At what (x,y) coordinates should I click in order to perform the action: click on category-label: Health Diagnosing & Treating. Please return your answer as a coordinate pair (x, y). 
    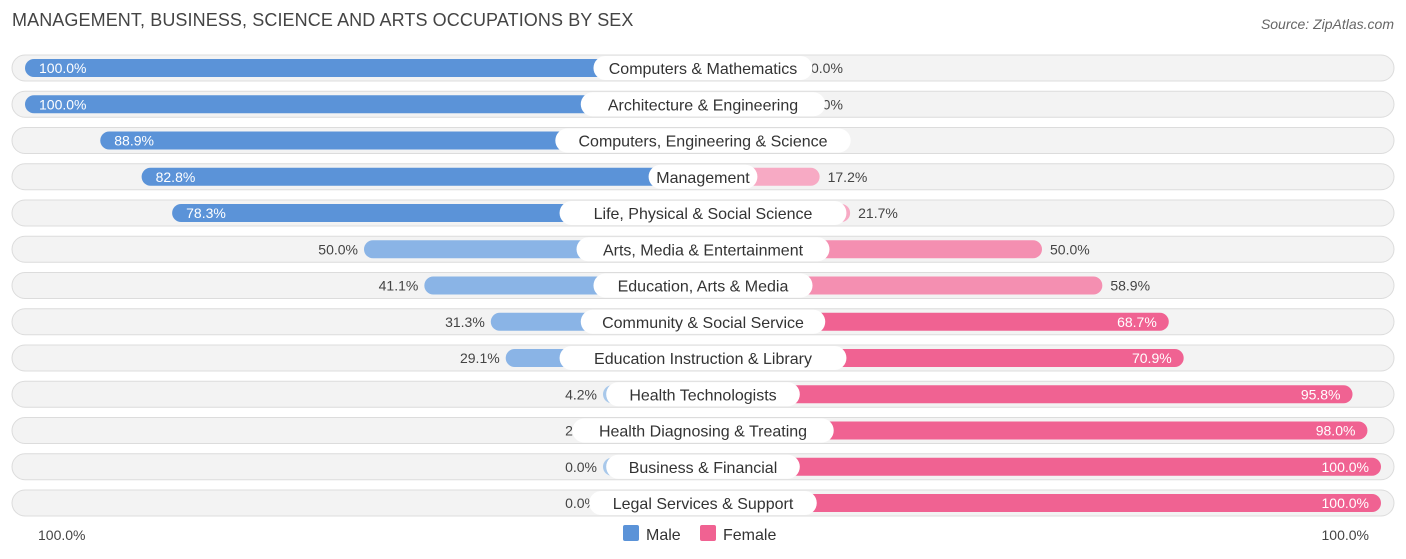
    Looking at the image, I should click on (703, 432).